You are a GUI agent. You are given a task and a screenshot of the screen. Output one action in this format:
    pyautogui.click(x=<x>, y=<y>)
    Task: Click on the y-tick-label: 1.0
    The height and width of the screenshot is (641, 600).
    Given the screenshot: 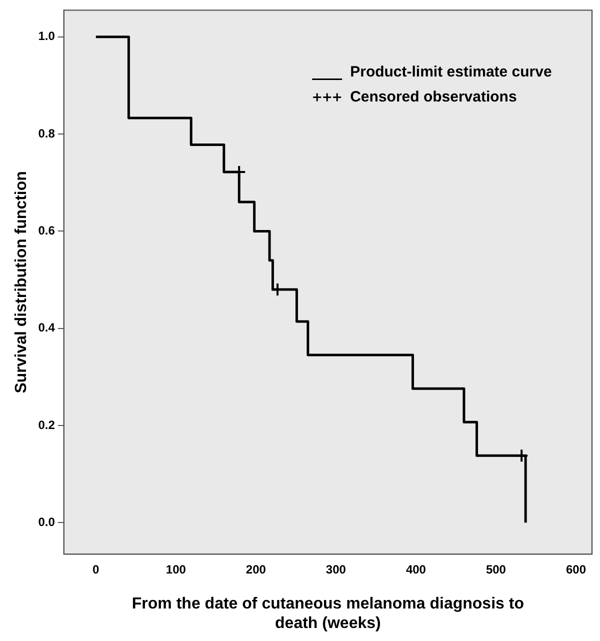 What is the action you would take?
    pyautogui.click(x=47, y=36)
    